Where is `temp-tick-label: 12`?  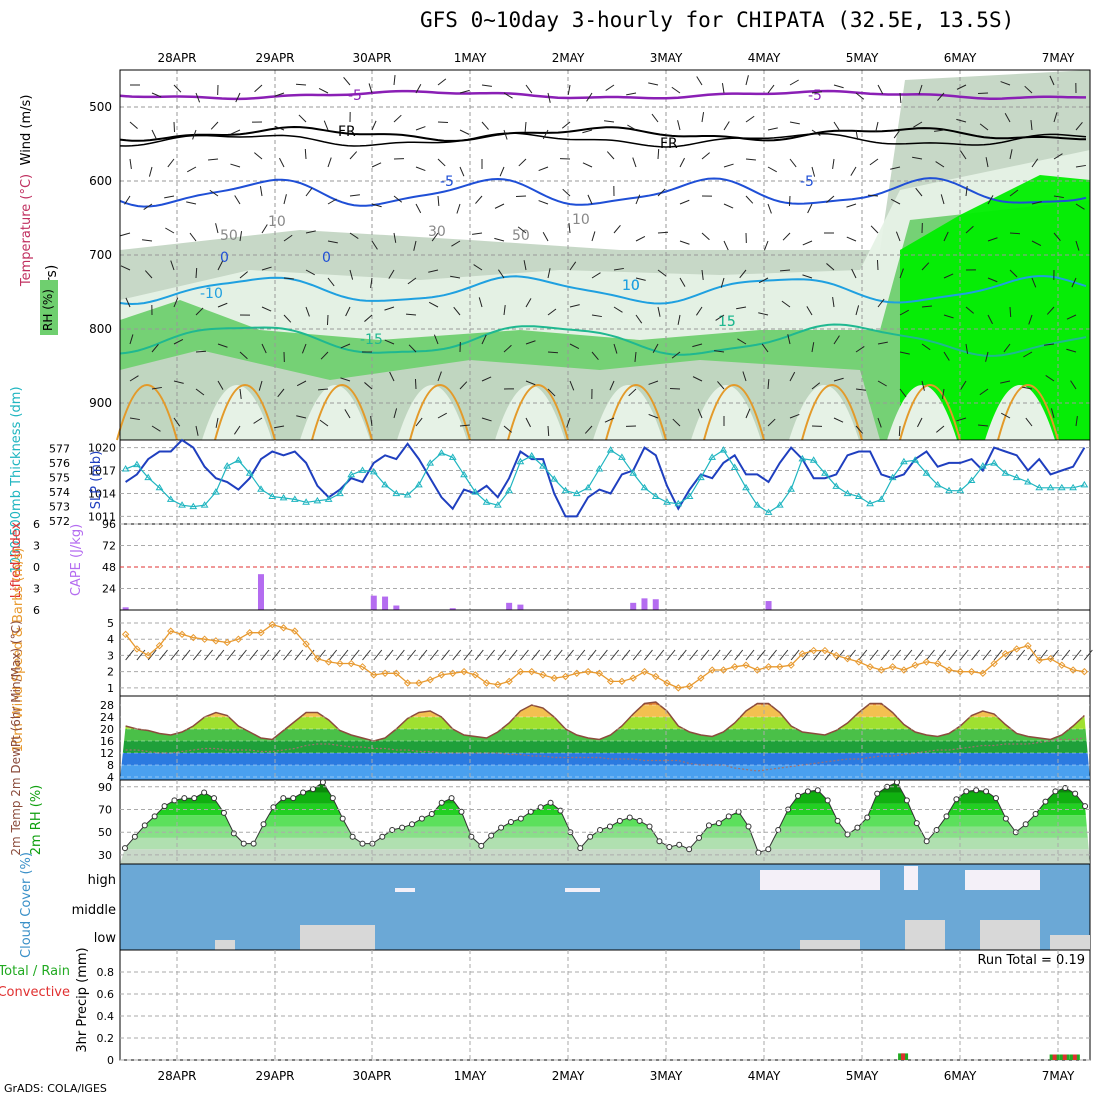 temp-tick-label: 12 is located at coordinates (107, 753).